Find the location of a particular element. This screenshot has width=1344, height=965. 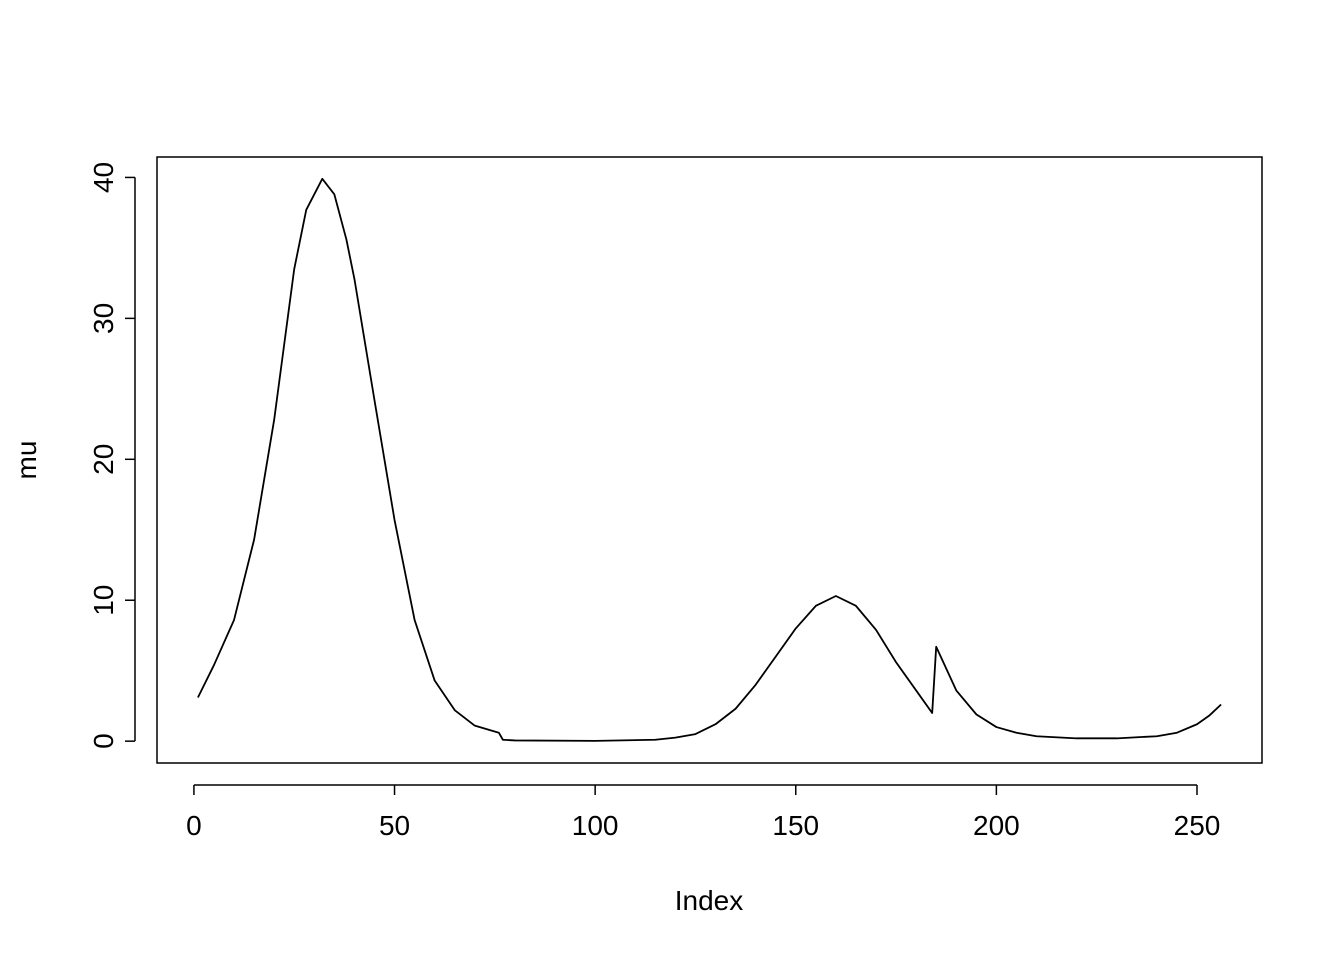

x-tick-label: 200 is located at coordinates (996, 825).